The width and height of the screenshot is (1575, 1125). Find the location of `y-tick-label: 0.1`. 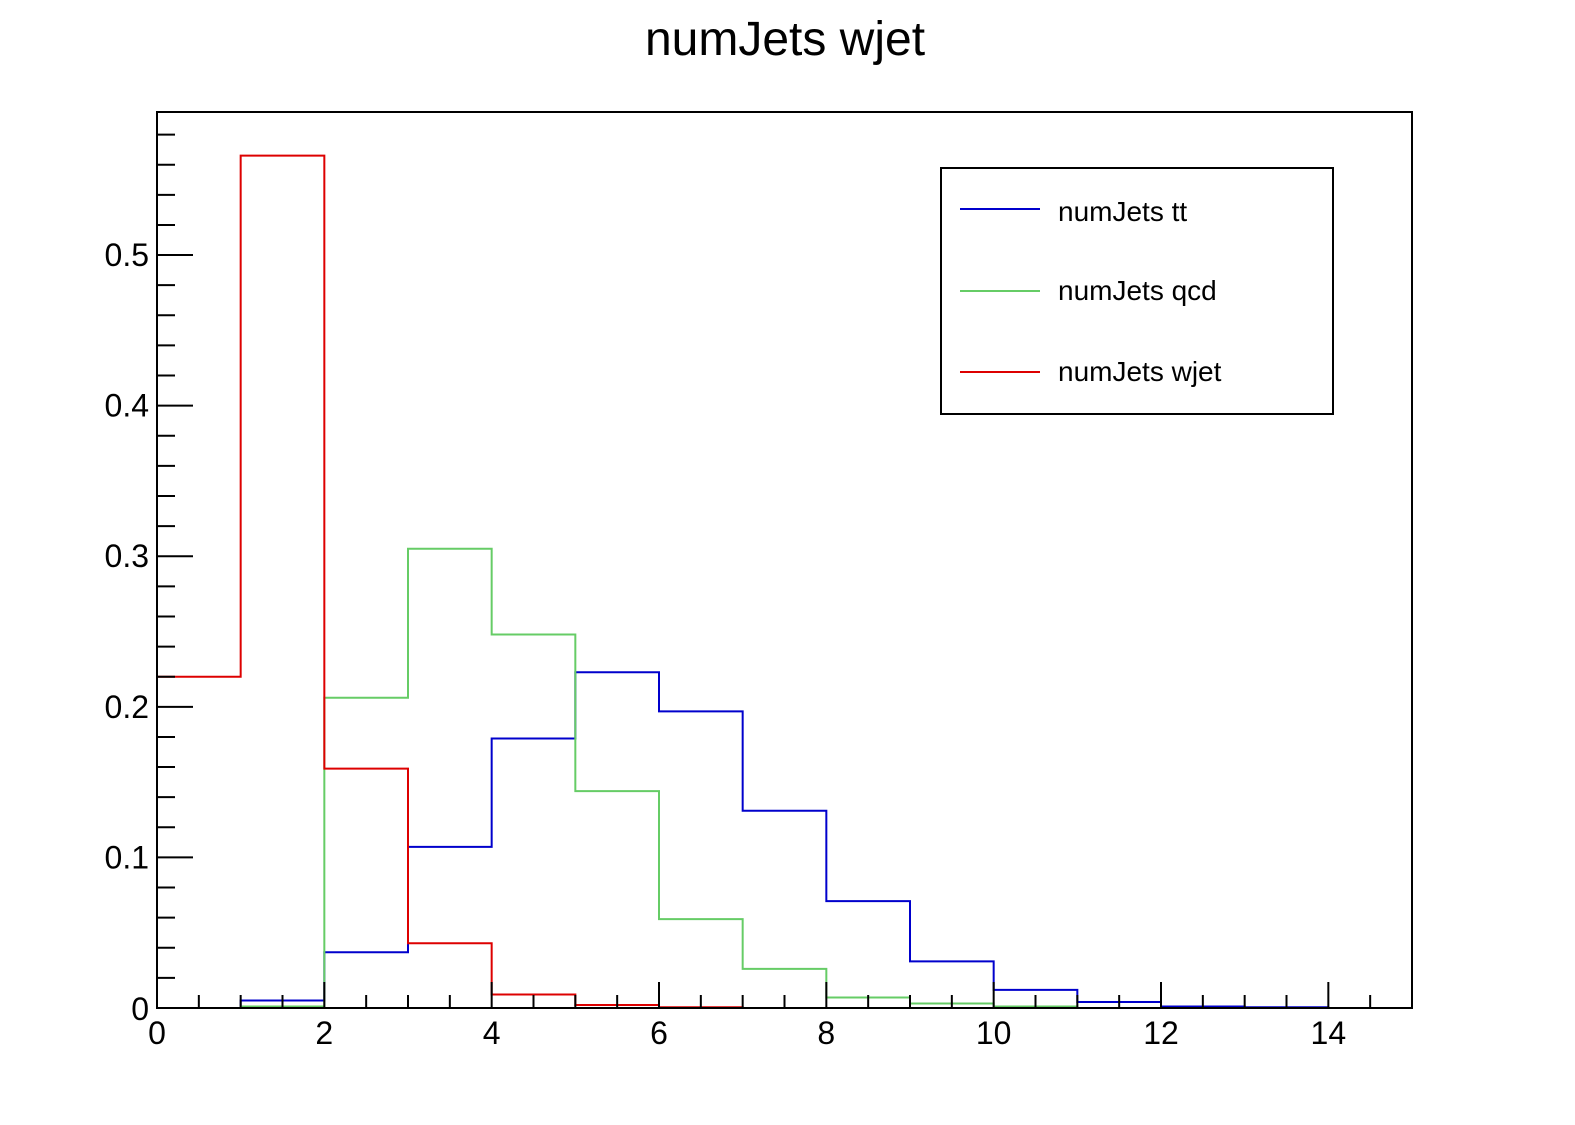

y-tick-label: 0.1 is located at coordinates (127, 857).